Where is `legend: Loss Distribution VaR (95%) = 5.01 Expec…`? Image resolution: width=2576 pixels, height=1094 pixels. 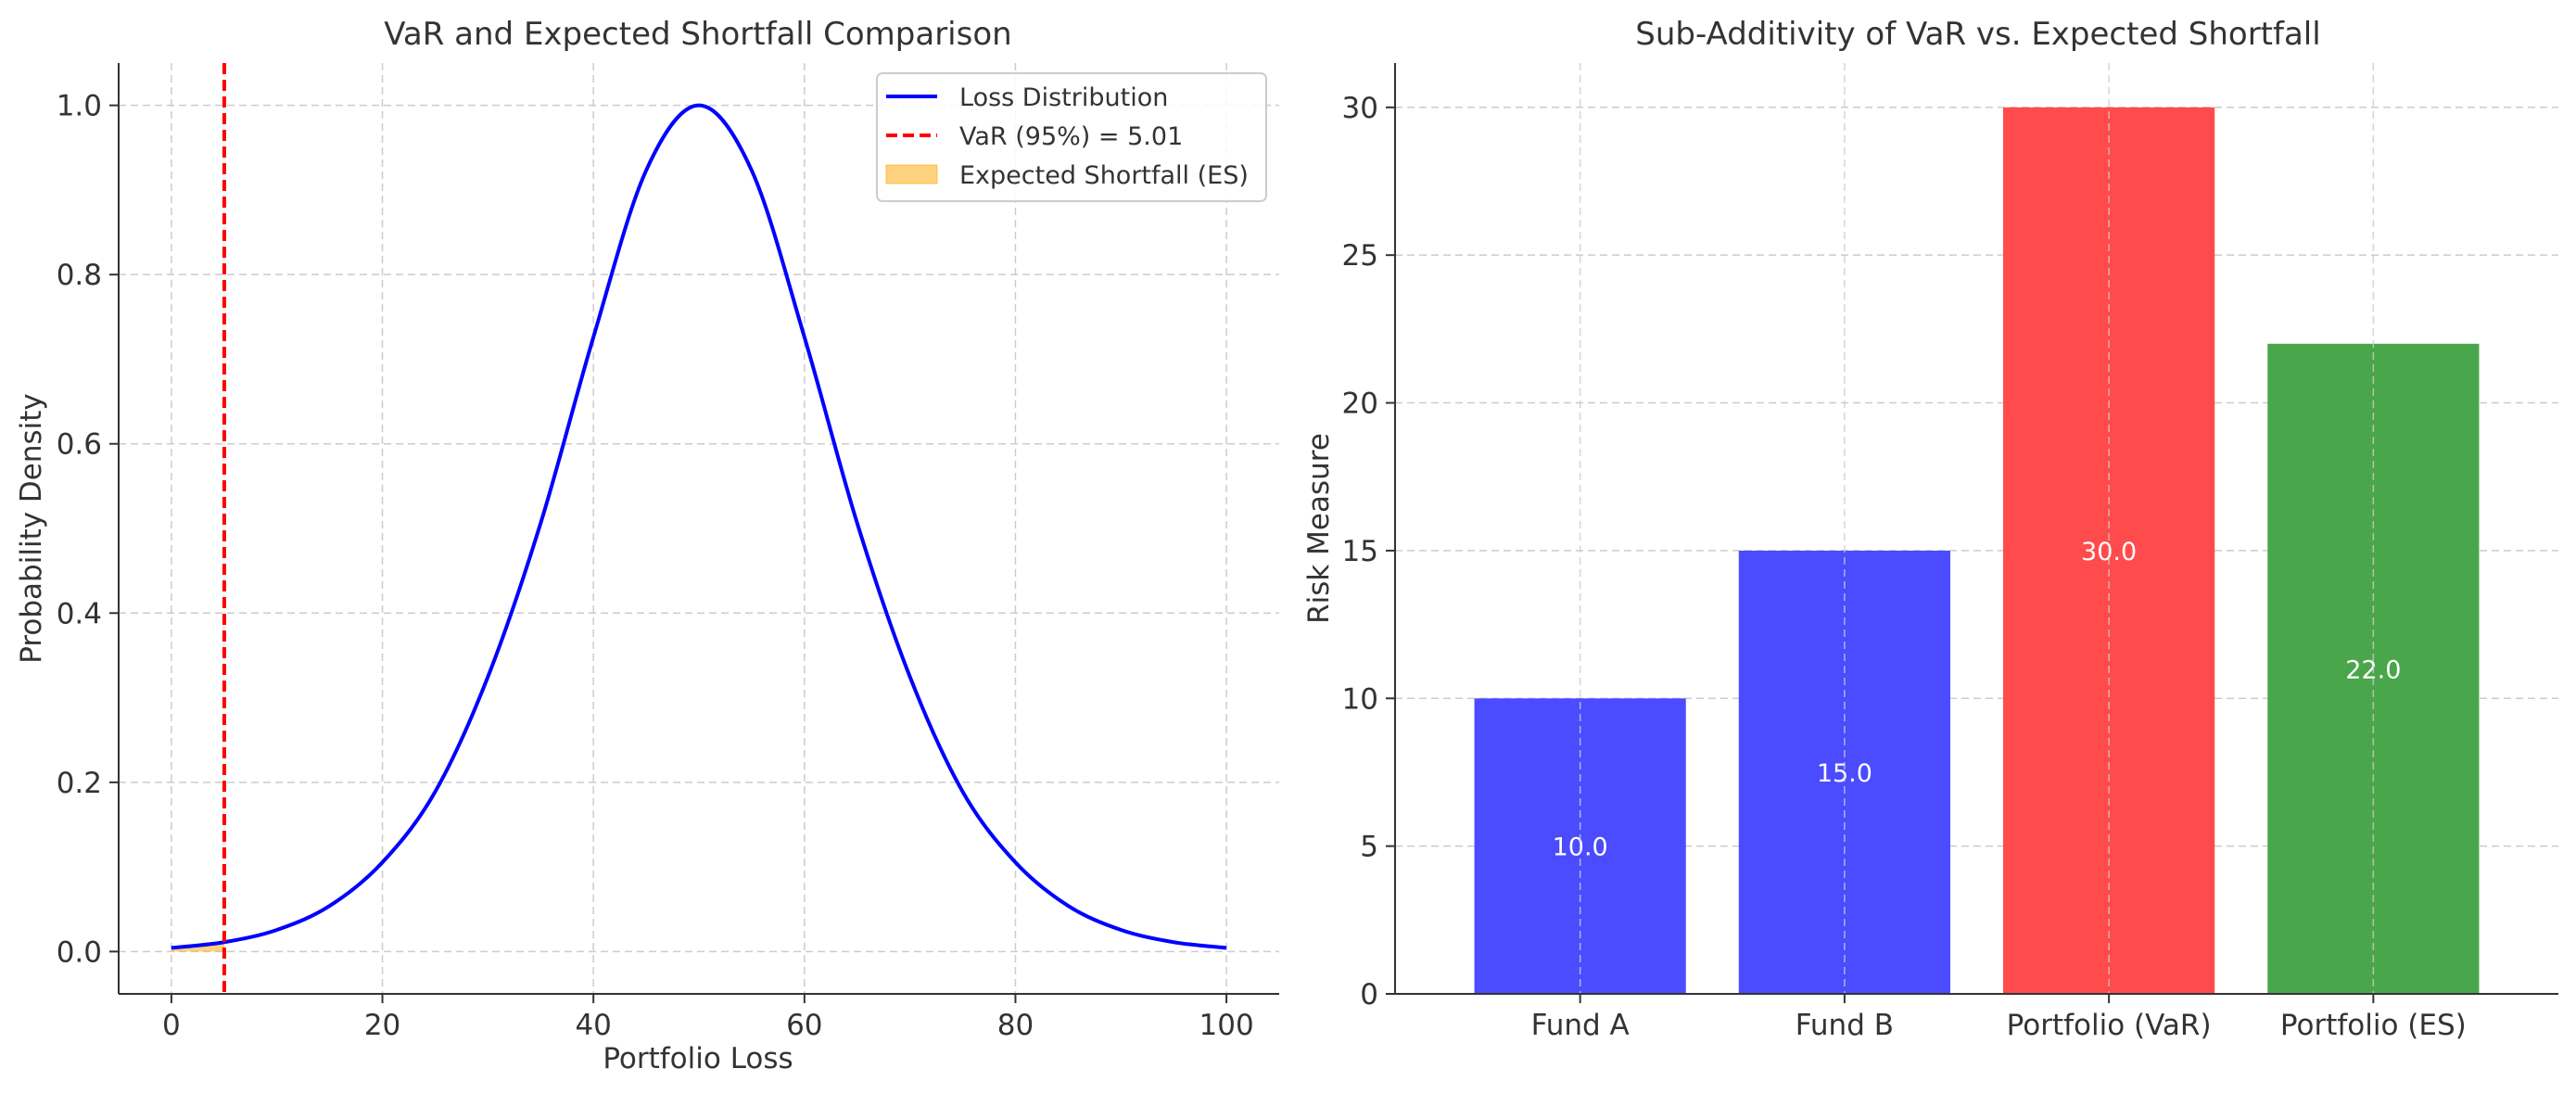 legend: Loss Distribution VaR (95%) = 5.01 Expec… is located at coordinates (1072, 137).